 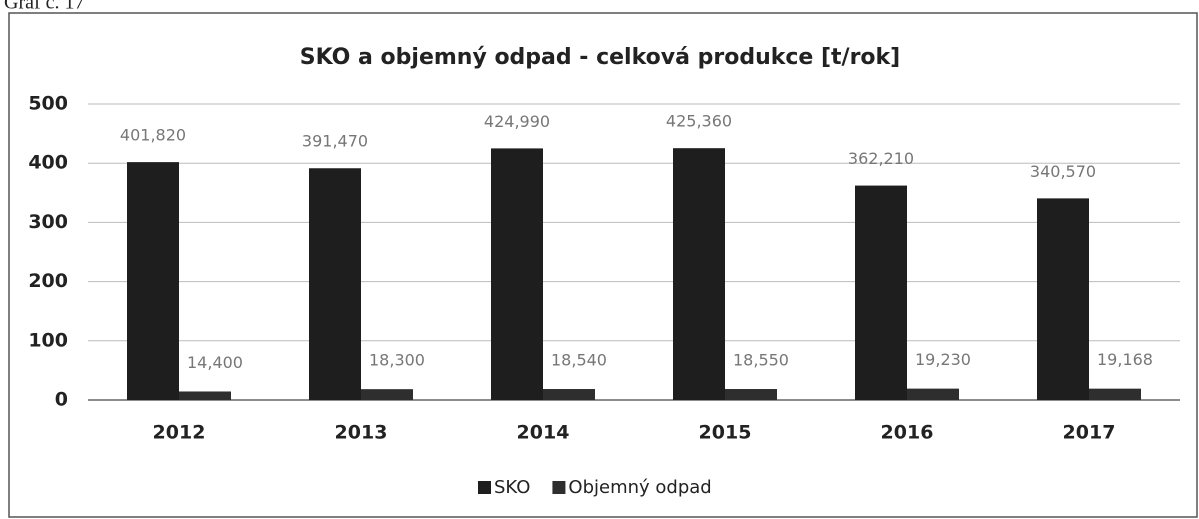 I want to click on value-label: 18,540, so click(x=579, y=360).